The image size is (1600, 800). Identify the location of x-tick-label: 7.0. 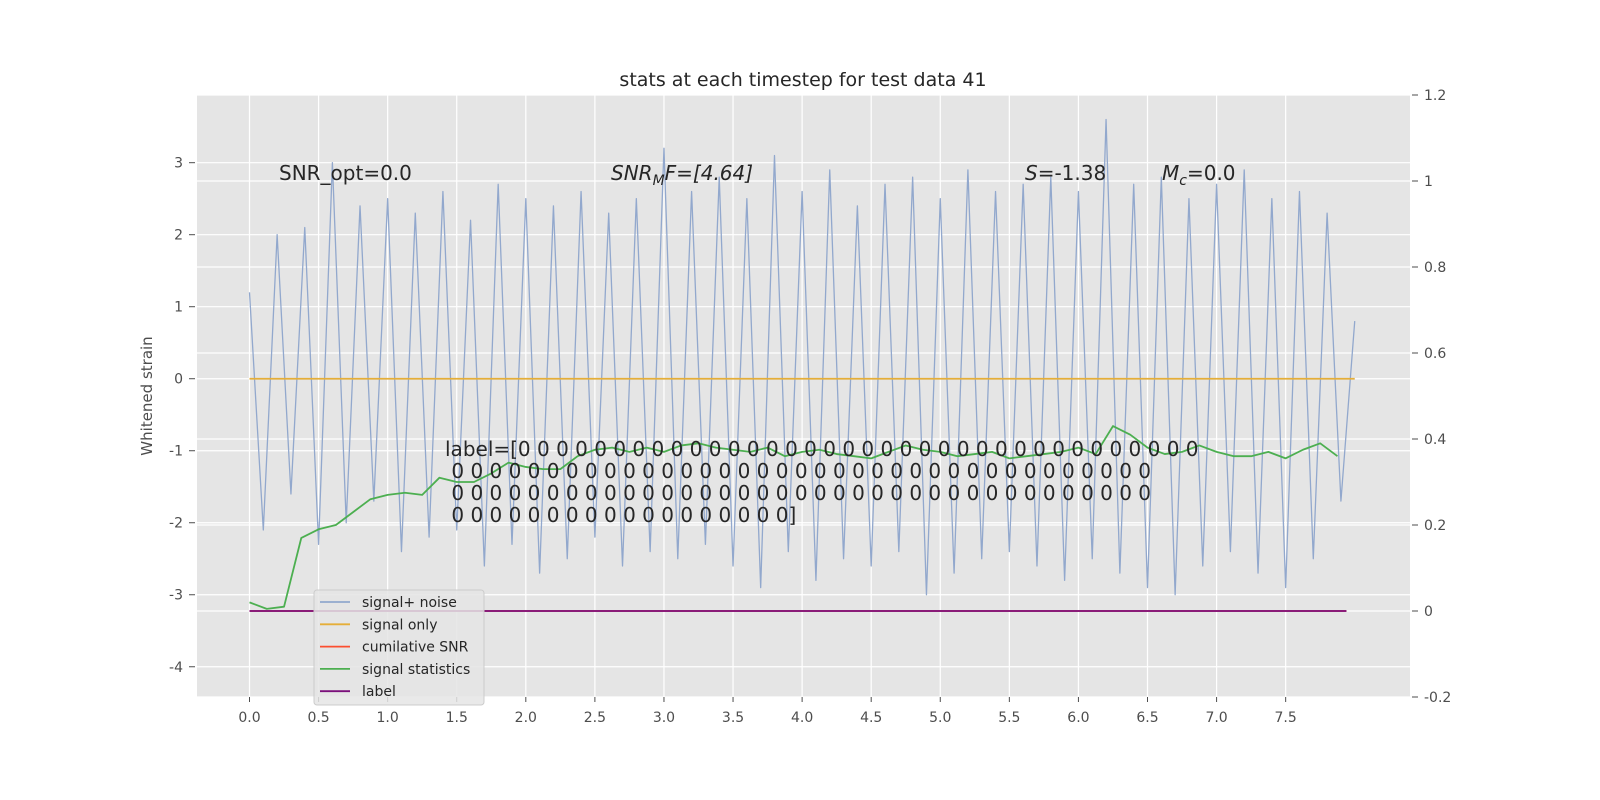
(1216, 718).